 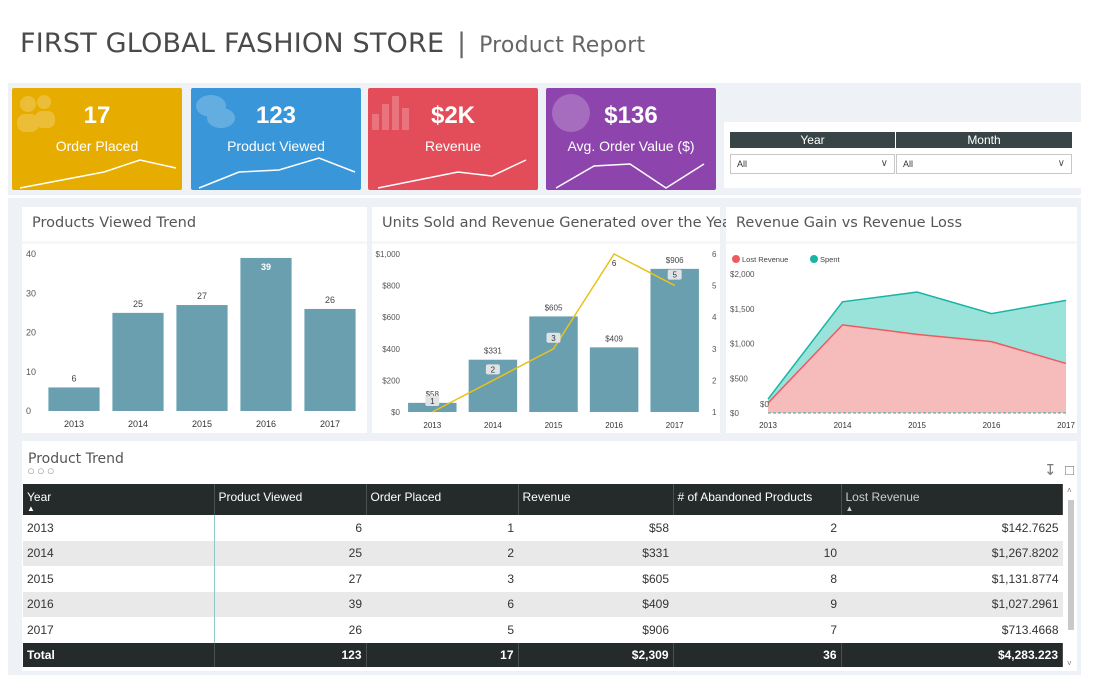 I want to click on bar-chart-icon, so click(x=390, y=113).